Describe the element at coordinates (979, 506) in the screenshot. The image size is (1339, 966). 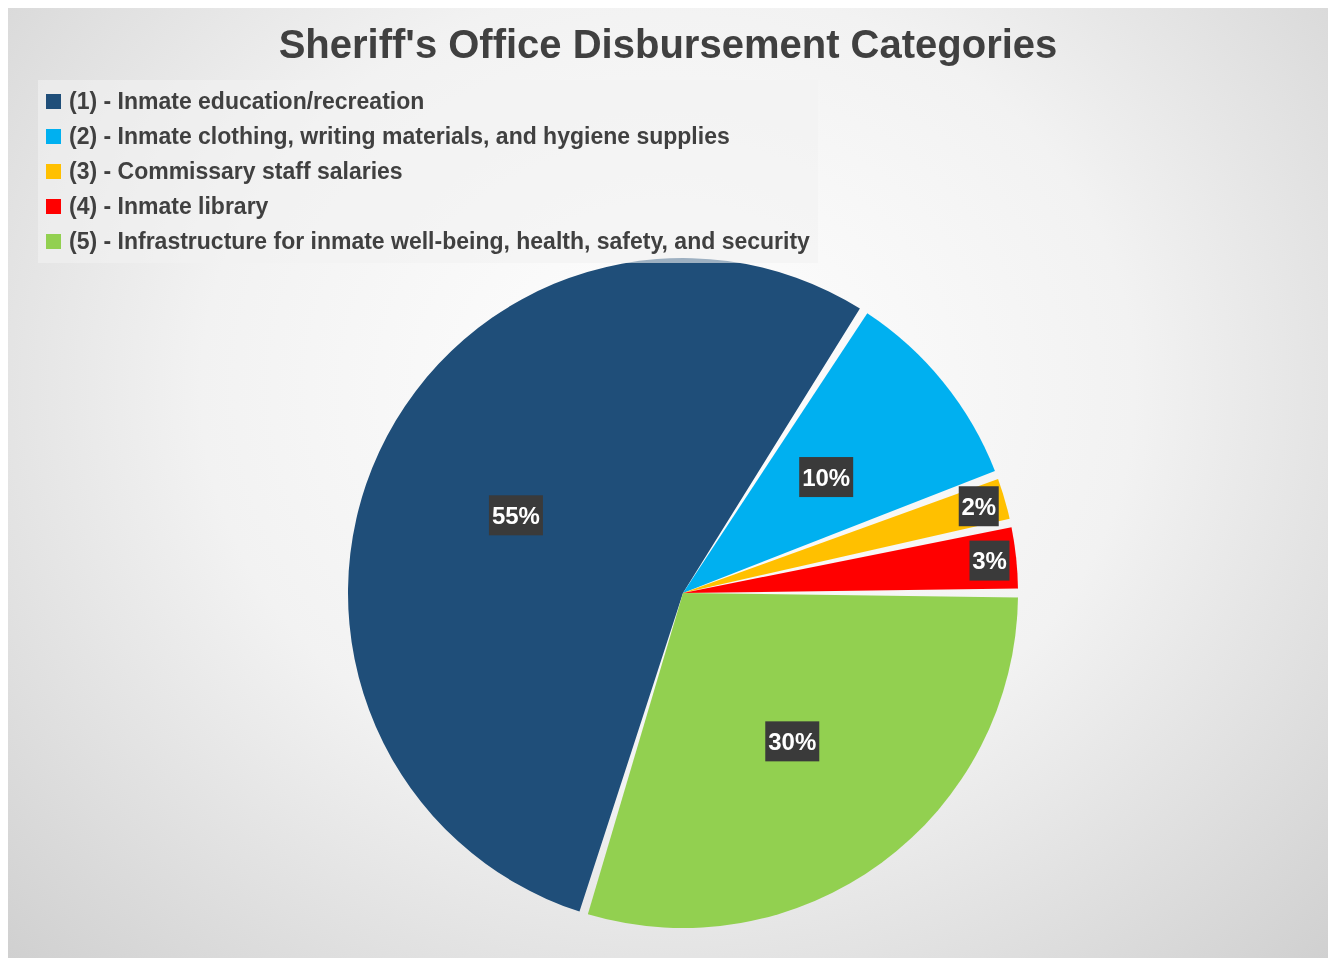
I see `data-label: 2%` at that location.